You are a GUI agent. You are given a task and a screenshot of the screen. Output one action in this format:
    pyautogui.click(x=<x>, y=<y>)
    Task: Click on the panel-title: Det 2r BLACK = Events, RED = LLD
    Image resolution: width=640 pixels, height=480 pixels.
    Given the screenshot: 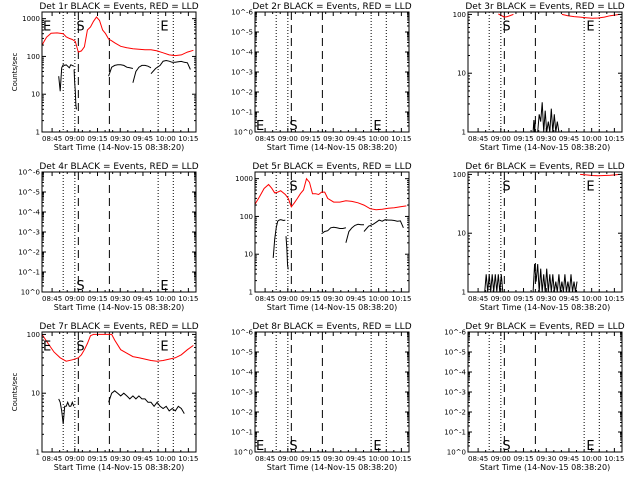 What is the action you would take?
    pyautogui.click(x=331, y=7)
    